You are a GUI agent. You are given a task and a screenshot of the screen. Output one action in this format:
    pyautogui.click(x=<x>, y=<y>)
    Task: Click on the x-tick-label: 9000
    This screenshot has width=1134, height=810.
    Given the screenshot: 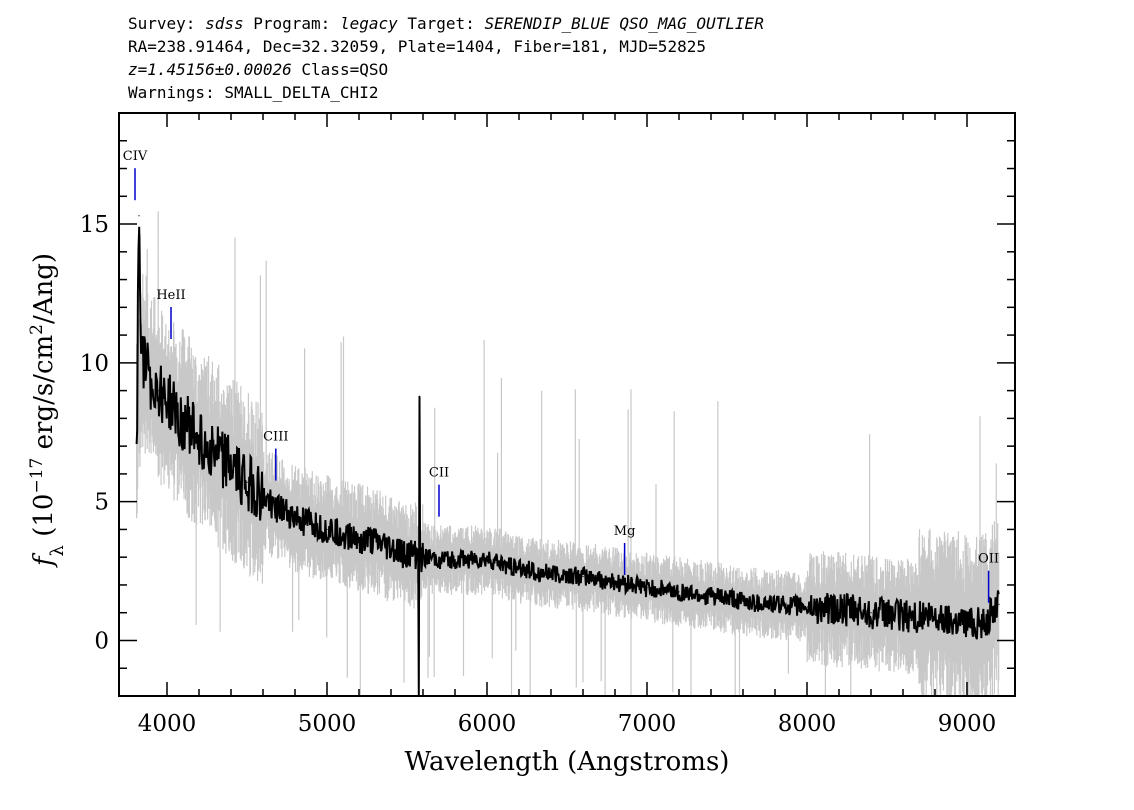 What is the action you would take?
    pyautogui.click(x=967, y=724)
    